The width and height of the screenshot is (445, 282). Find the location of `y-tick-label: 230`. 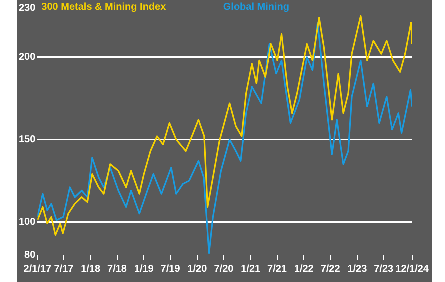

y-tick-label: 230 is located at coordinates (27, 8).